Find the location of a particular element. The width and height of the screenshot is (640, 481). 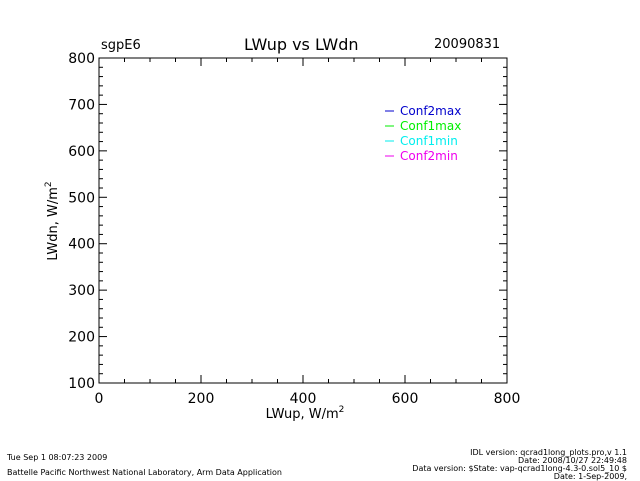

footer-run-date: Date: 1-Sep-2009, is located at coordinates (590, 476).